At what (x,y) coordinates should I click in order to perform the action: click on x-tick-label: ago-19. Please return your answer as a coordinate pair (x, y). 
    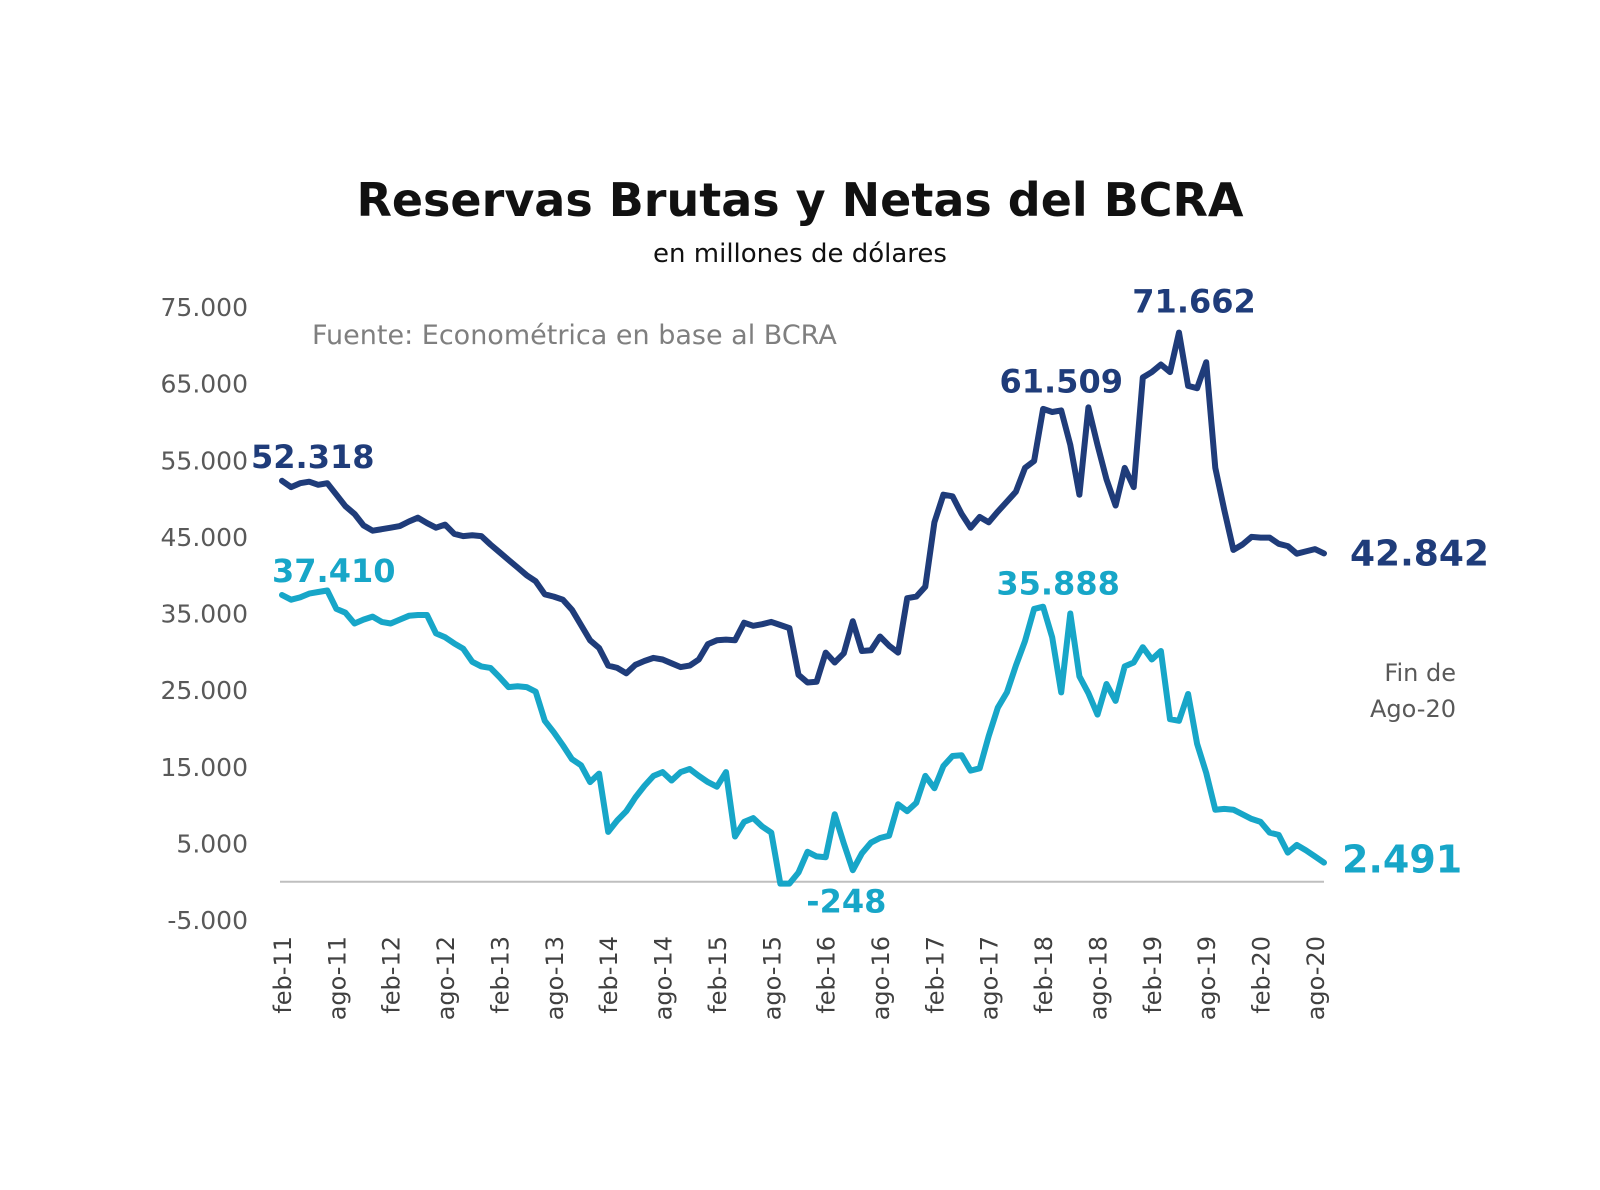
    Looking at the image, I should click on (1207, 978).